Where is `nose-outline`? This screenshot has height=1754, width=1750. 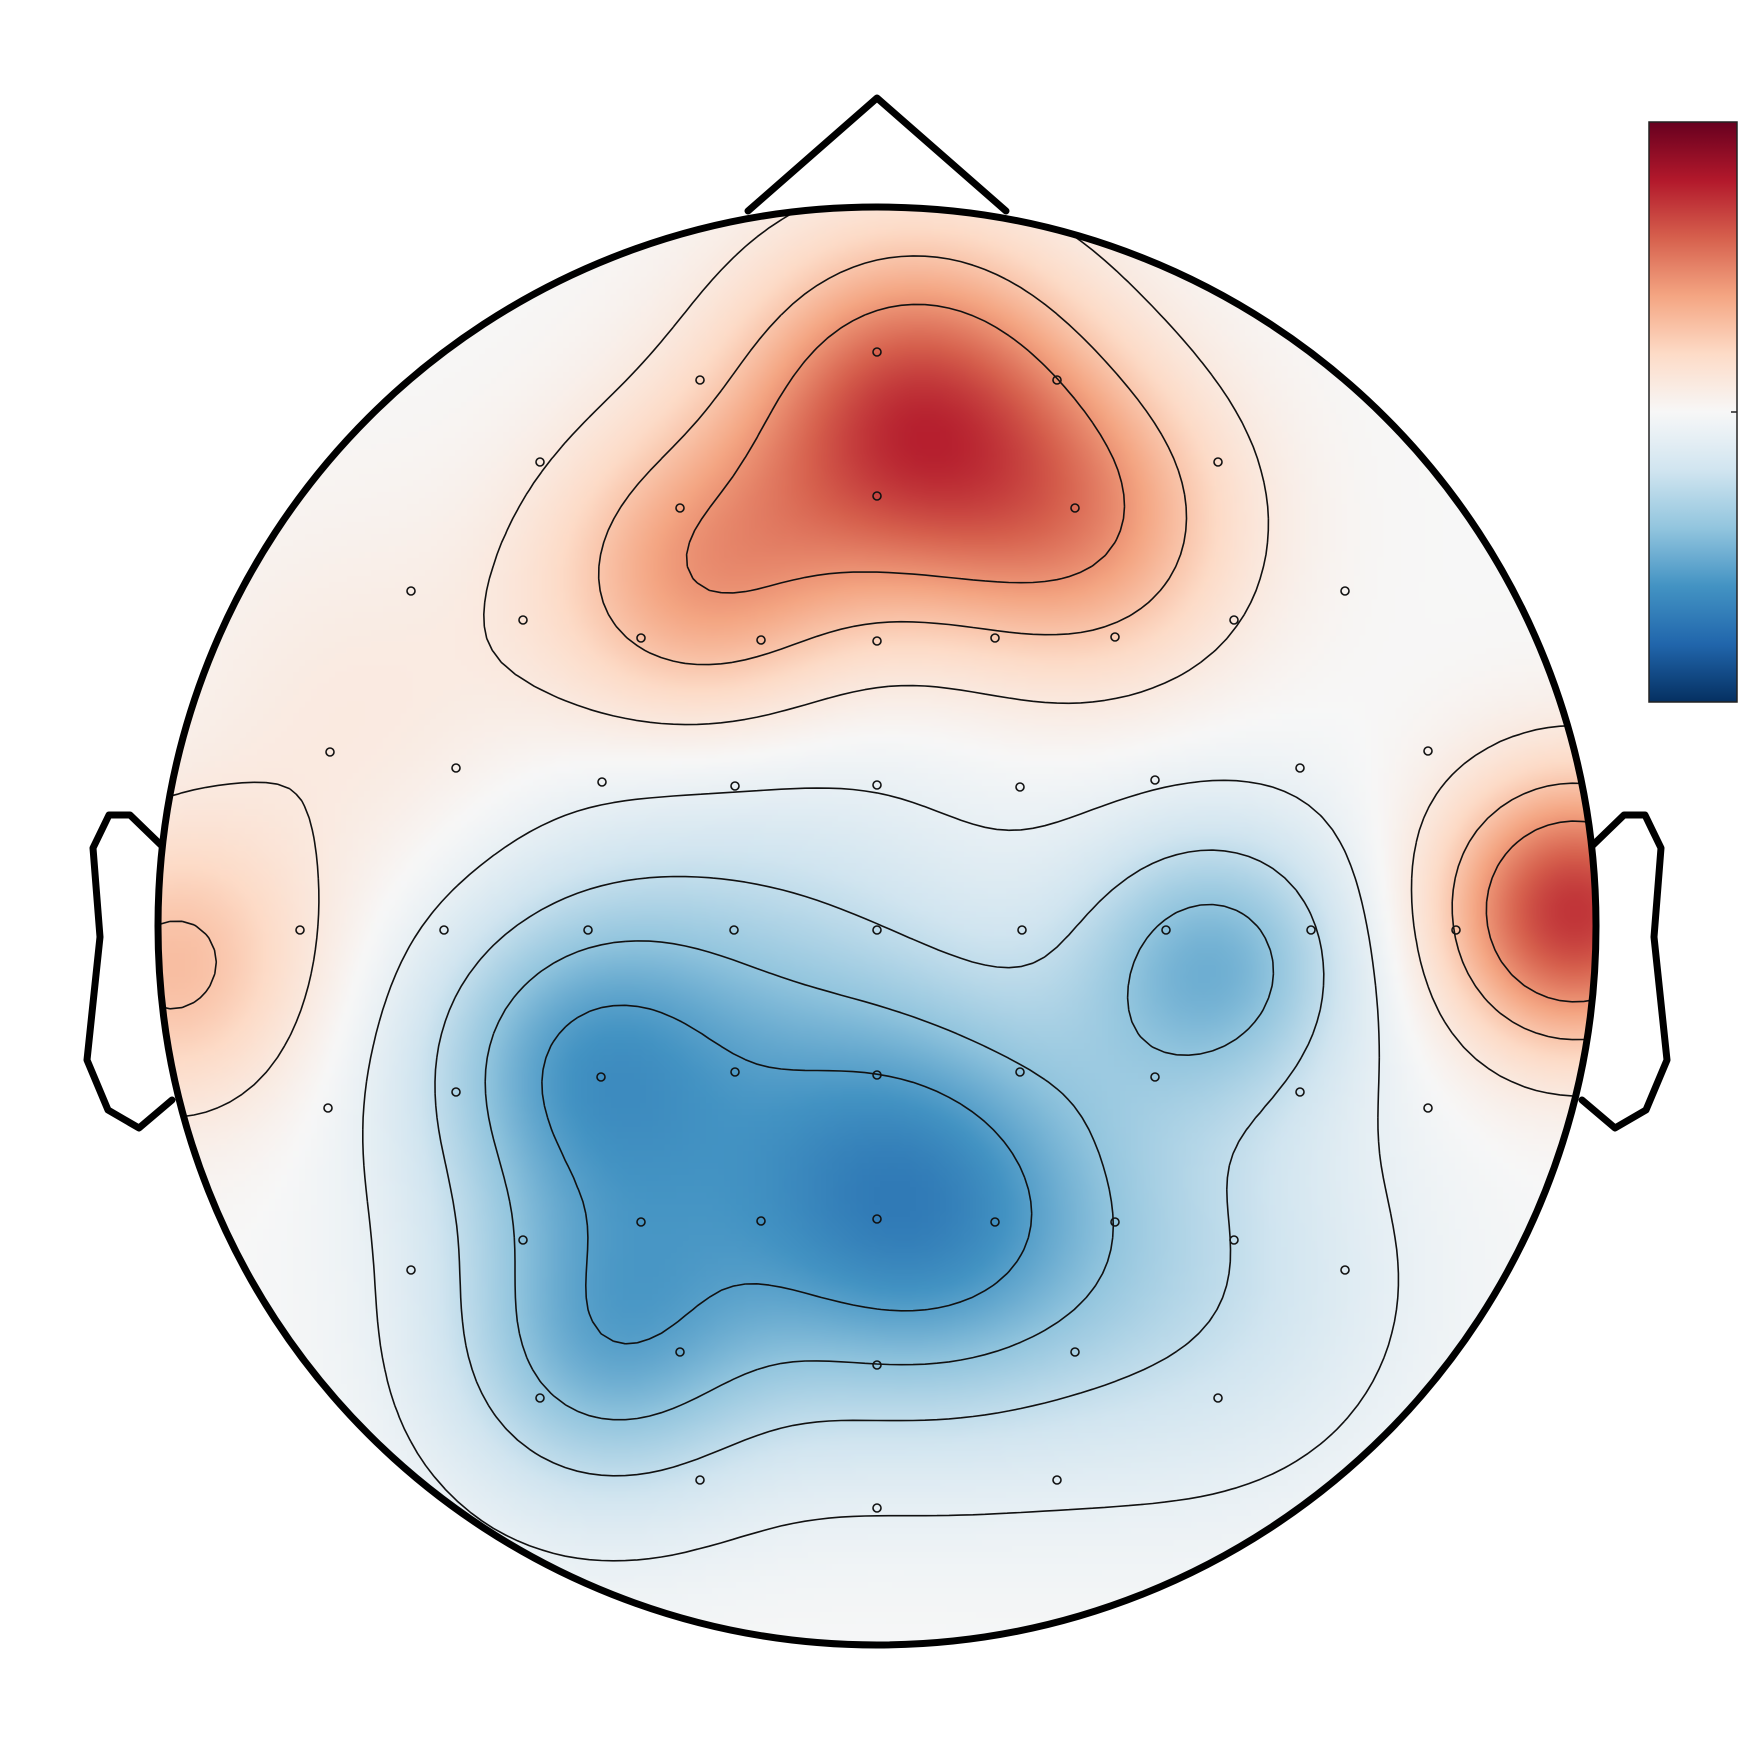 nose-outline is located at coordinates (877, 154).